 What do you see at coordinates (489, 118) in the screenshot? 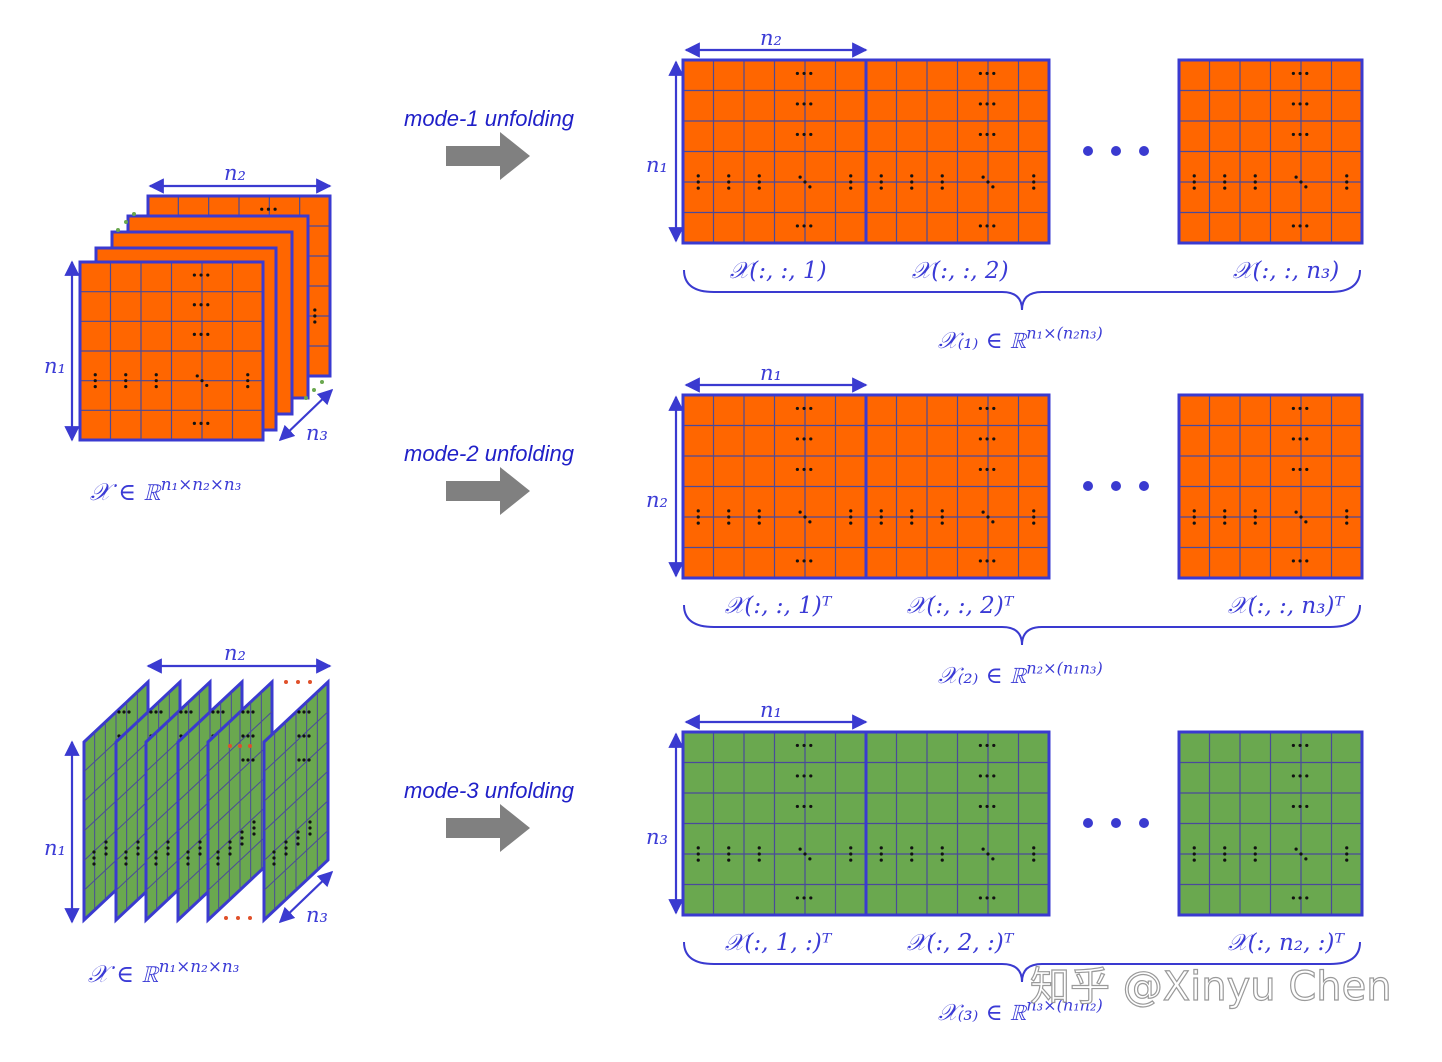
I see `mode-label: mode-1 unfolding` at bounding box center [489, 118].